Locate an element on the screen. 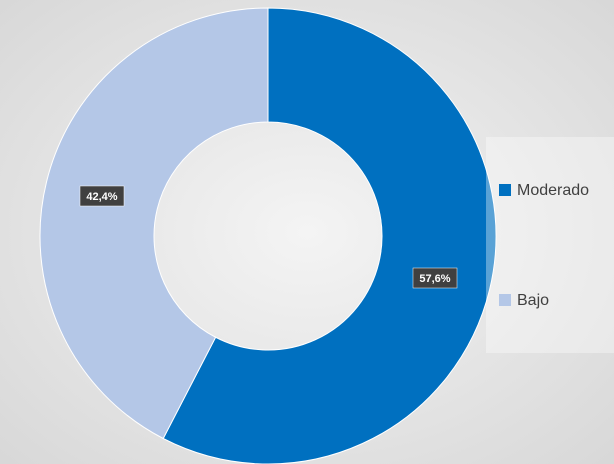 Image resolution: width=614 pixels, height=464 pixels. legend-label: Bajo is located at coordinates (533, 300).